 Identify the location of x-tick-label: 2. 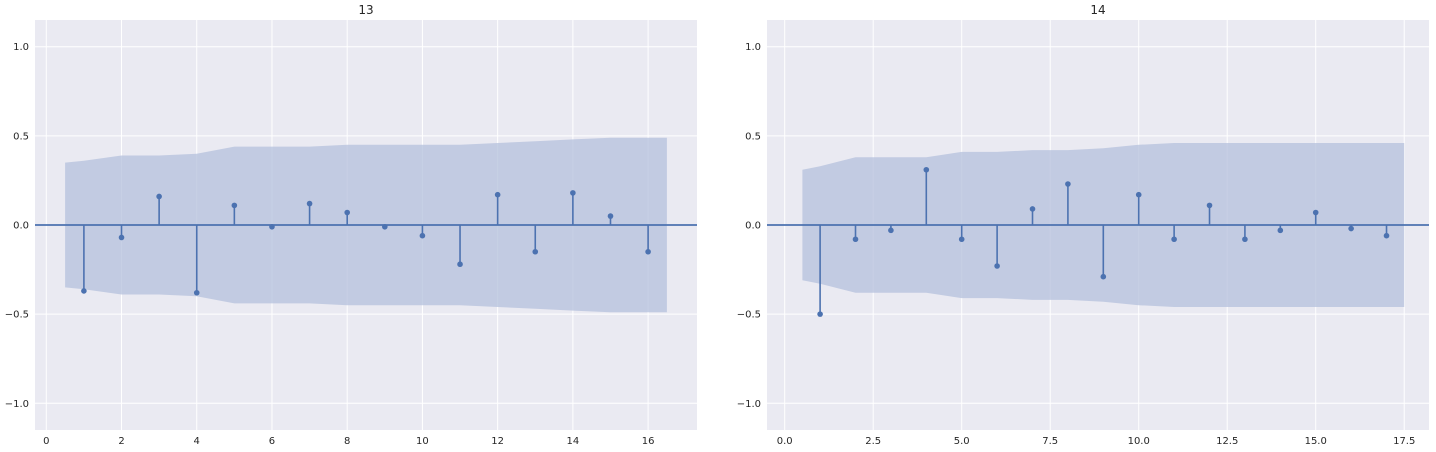
(121, 441).